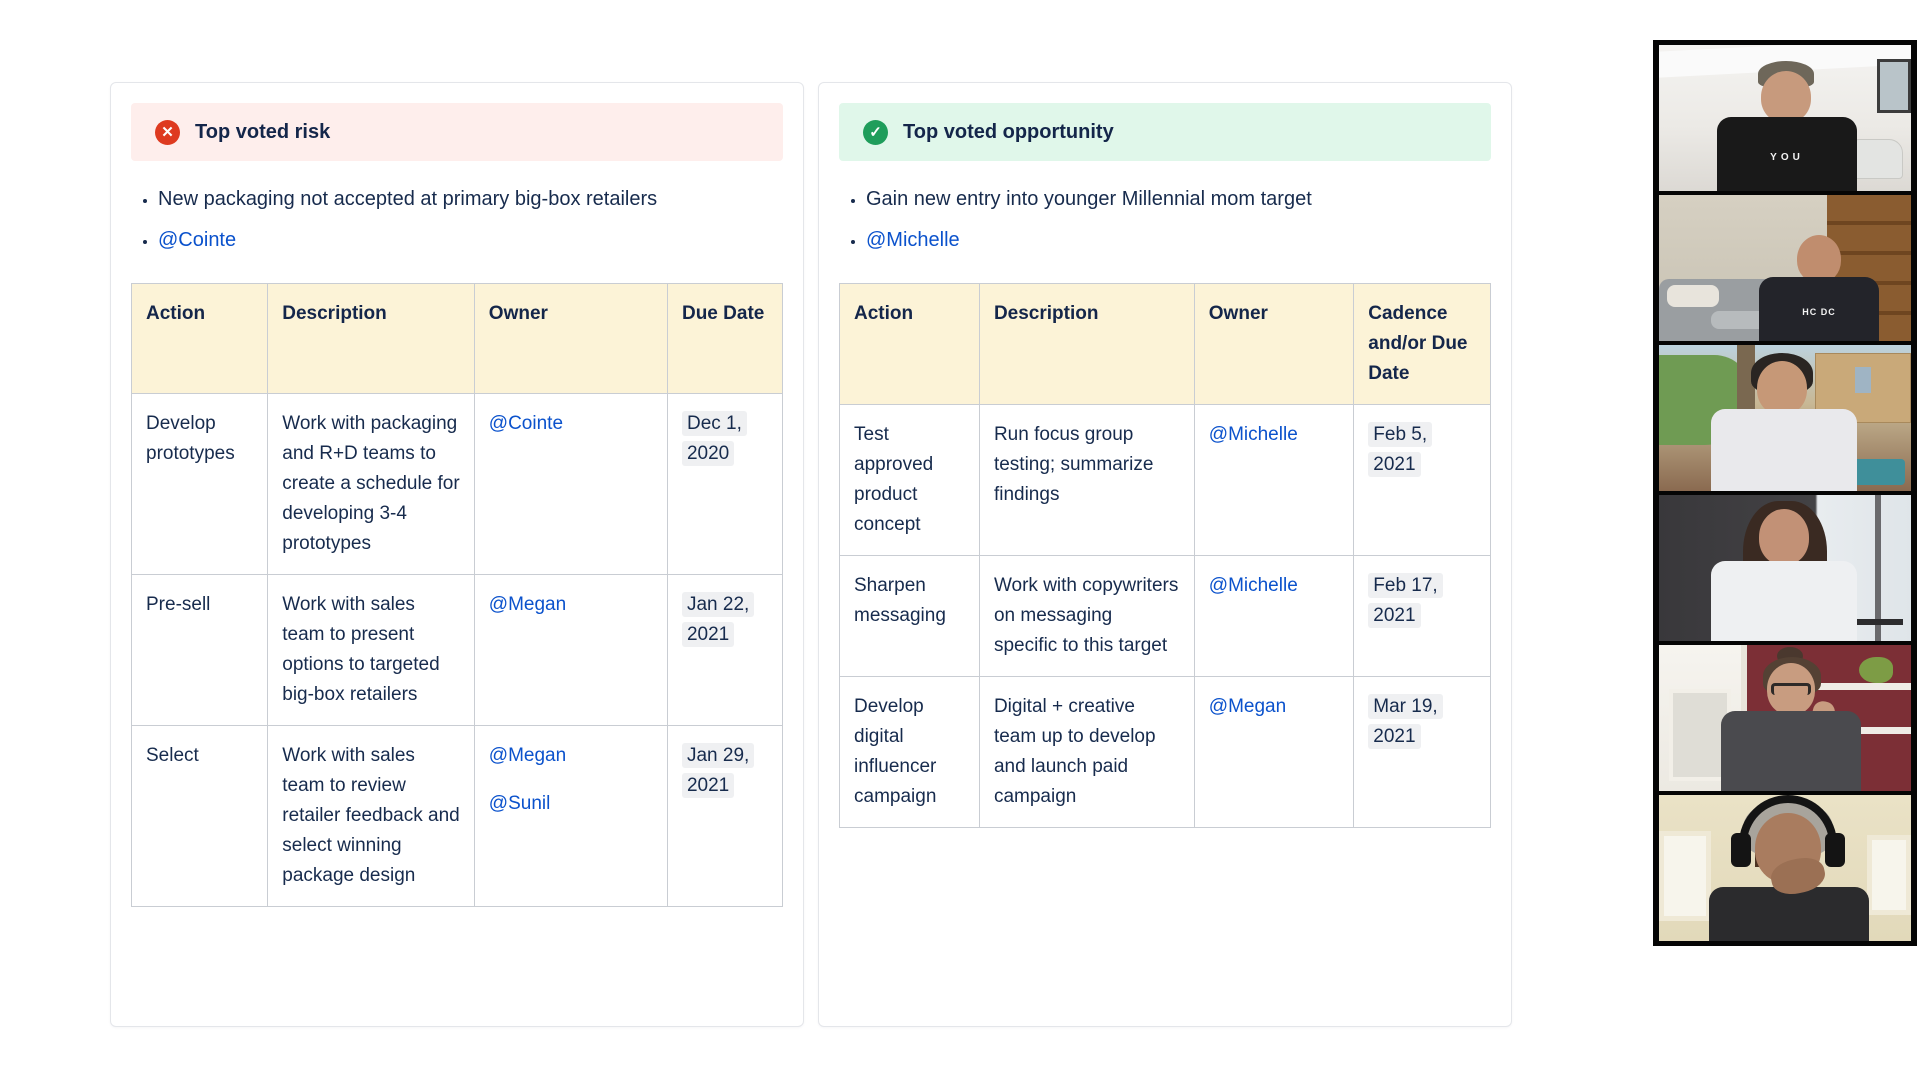 This screenshot has height=1080, width=1920. I want to click on action-cell: Sharpen messaging, so click(909, 616).